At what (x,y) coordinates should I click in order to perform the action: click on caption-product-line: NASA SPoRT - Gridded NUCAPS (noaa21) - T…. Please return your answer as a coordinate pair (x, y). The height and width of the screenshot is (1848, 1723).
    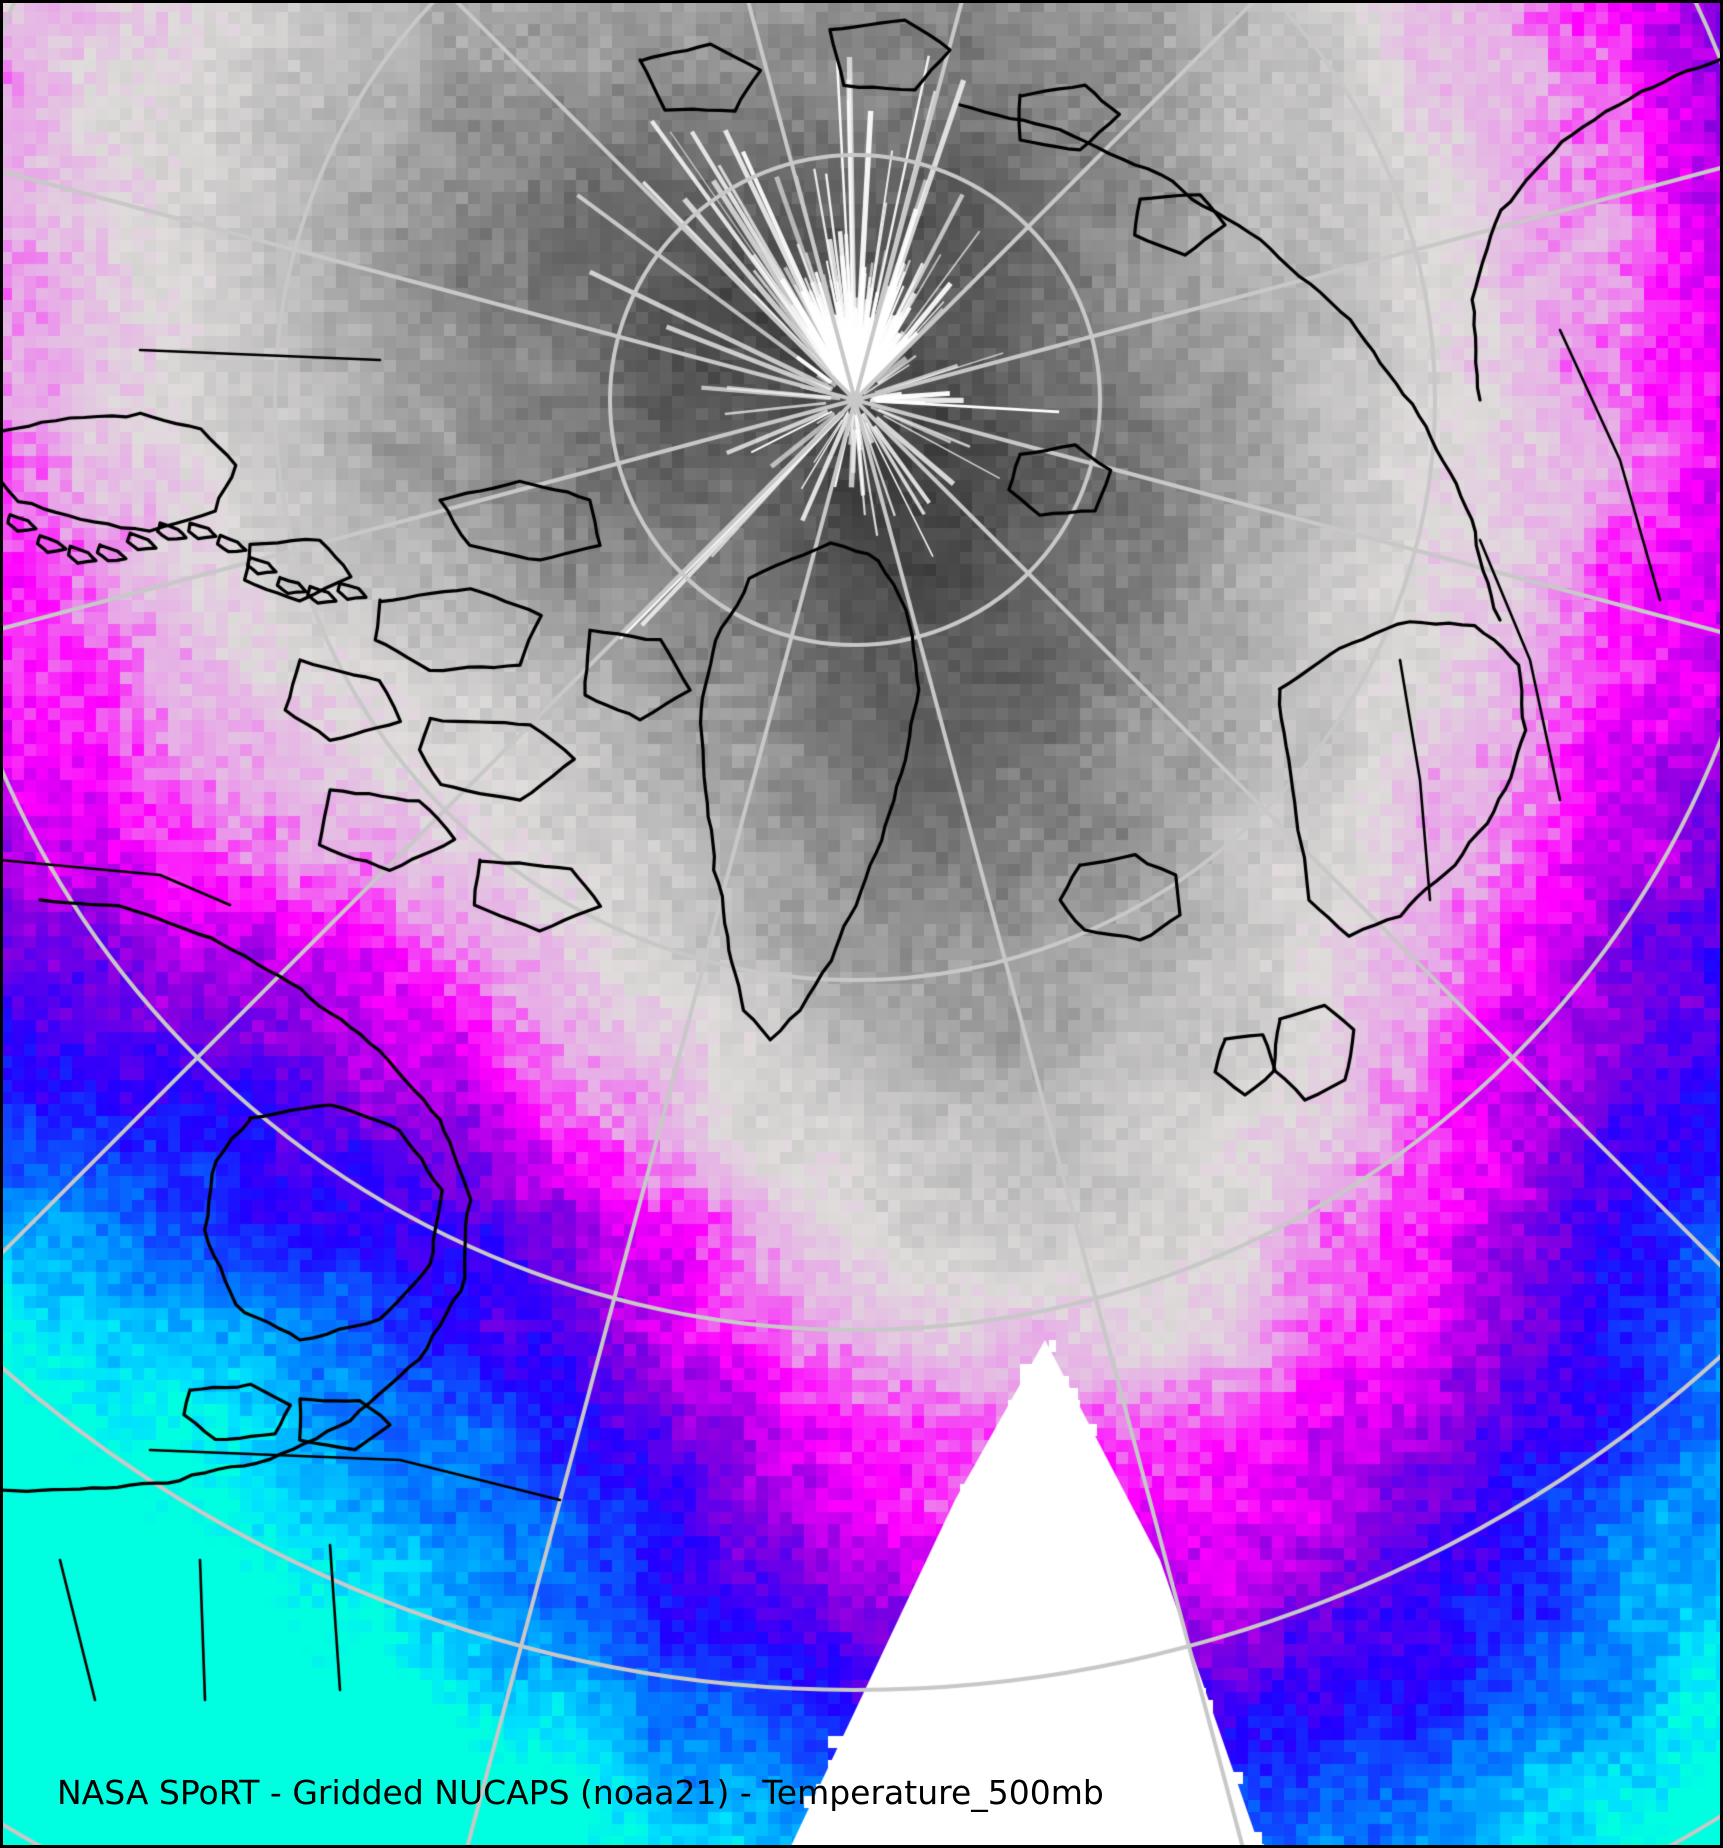
    Looking at the image, I should click on (580, 1793).